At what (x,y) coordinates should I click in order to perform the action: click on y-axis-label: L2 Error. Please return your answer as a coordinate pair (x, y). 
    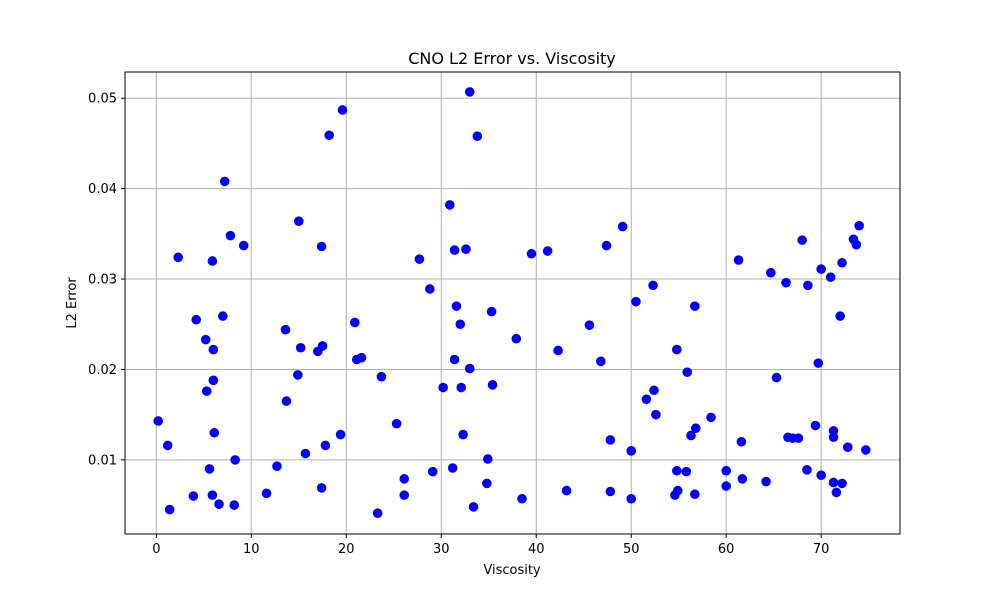
    Looking at the image, I should click on (72, 303).